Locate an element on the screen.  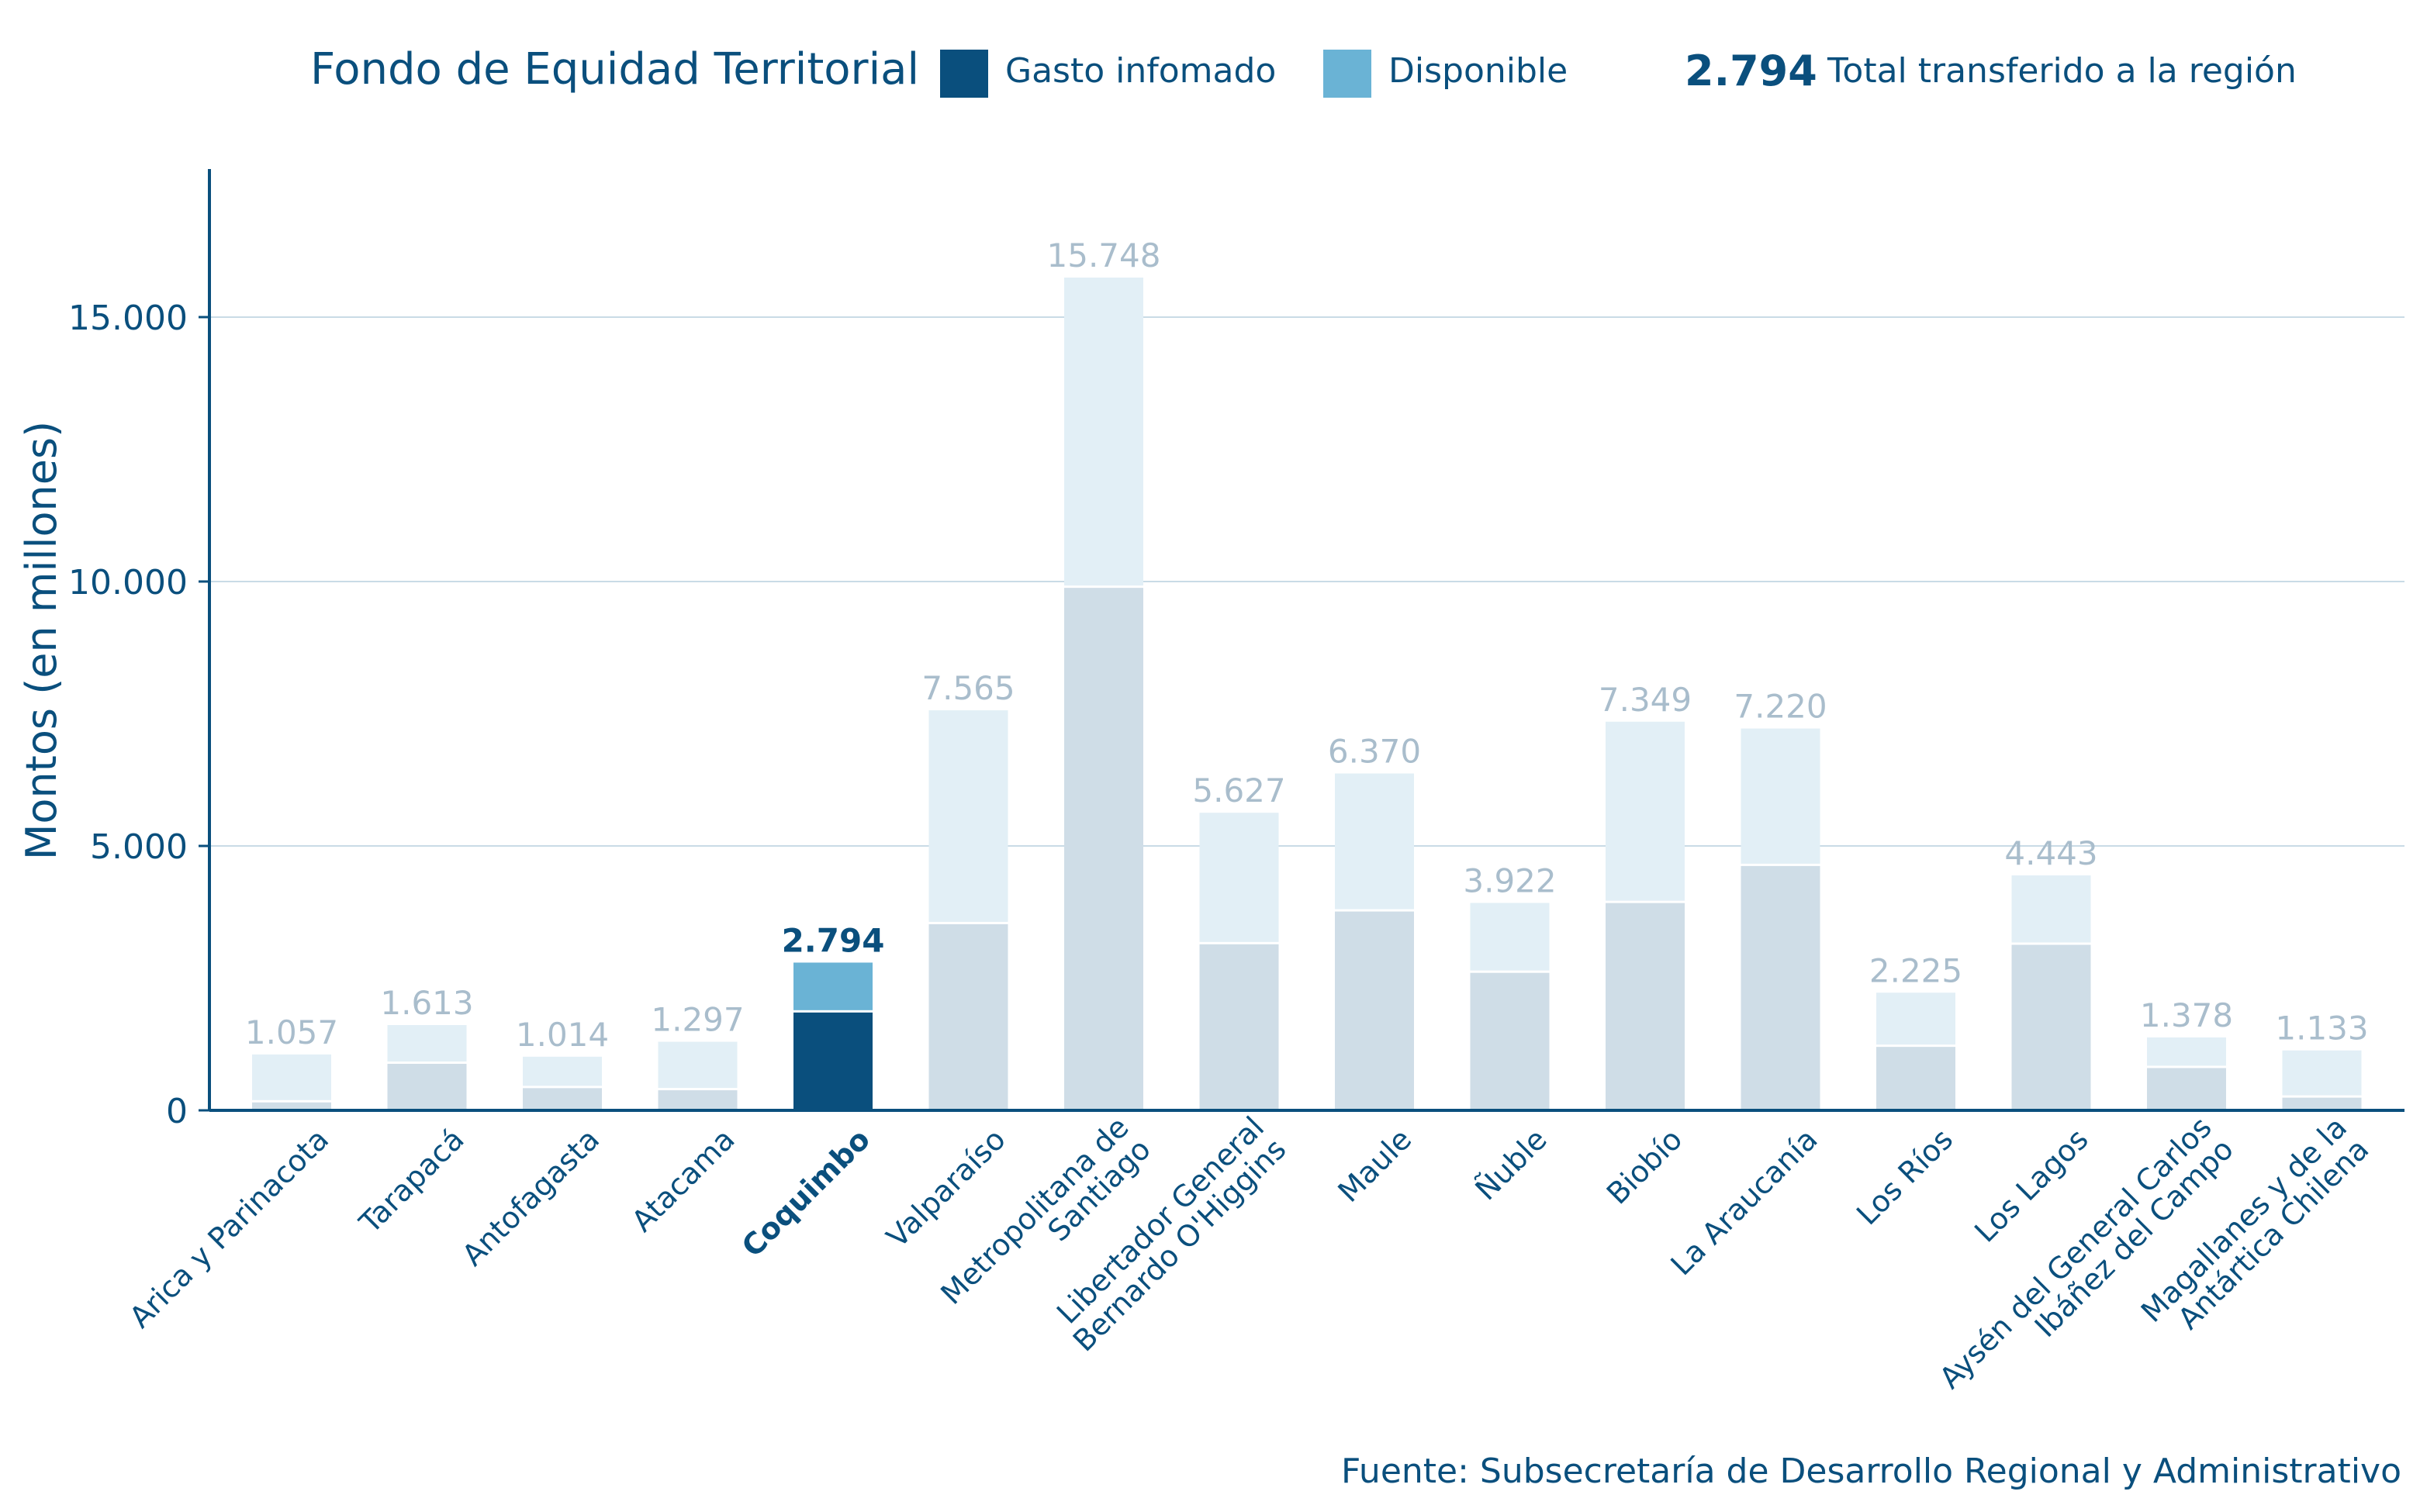
bar-total-label: 1.613 is located at coordinates (426, 1003).